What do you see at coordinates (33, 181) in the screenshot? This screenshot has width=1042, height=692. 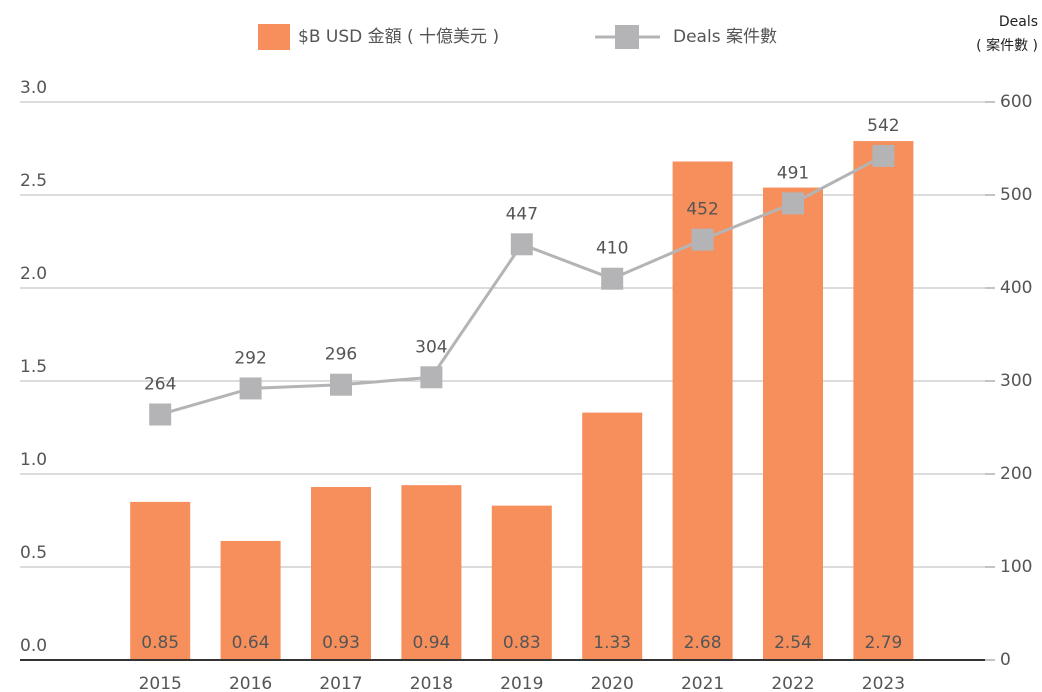 I see `y-tick-label: 2.5` at bounding box center [33, 181].